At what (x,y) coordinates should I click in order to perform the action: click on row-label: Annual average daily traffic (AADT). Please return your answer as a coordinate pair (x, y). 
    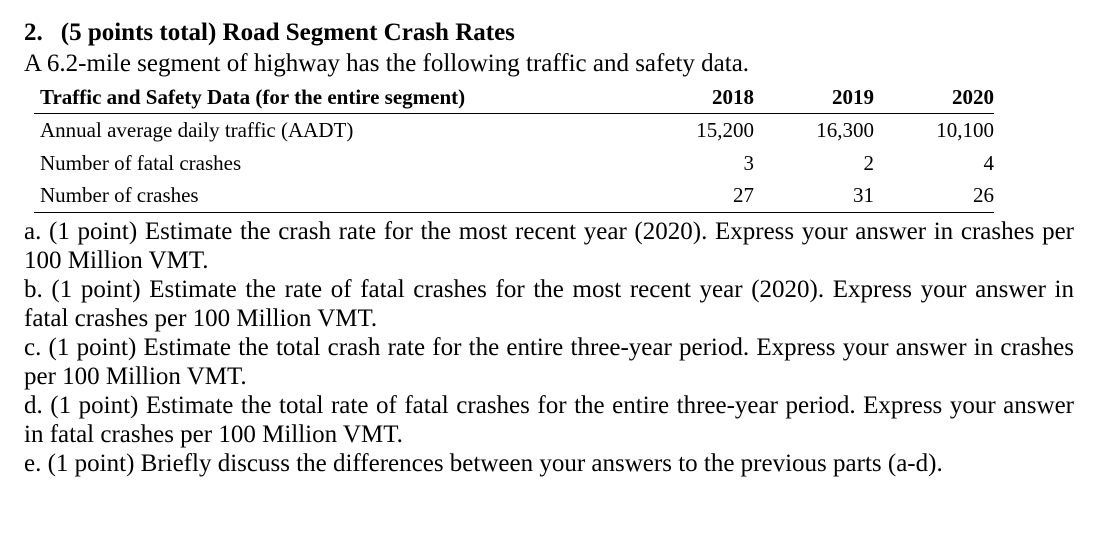
    Looking at the image, I should click on (197, 129).